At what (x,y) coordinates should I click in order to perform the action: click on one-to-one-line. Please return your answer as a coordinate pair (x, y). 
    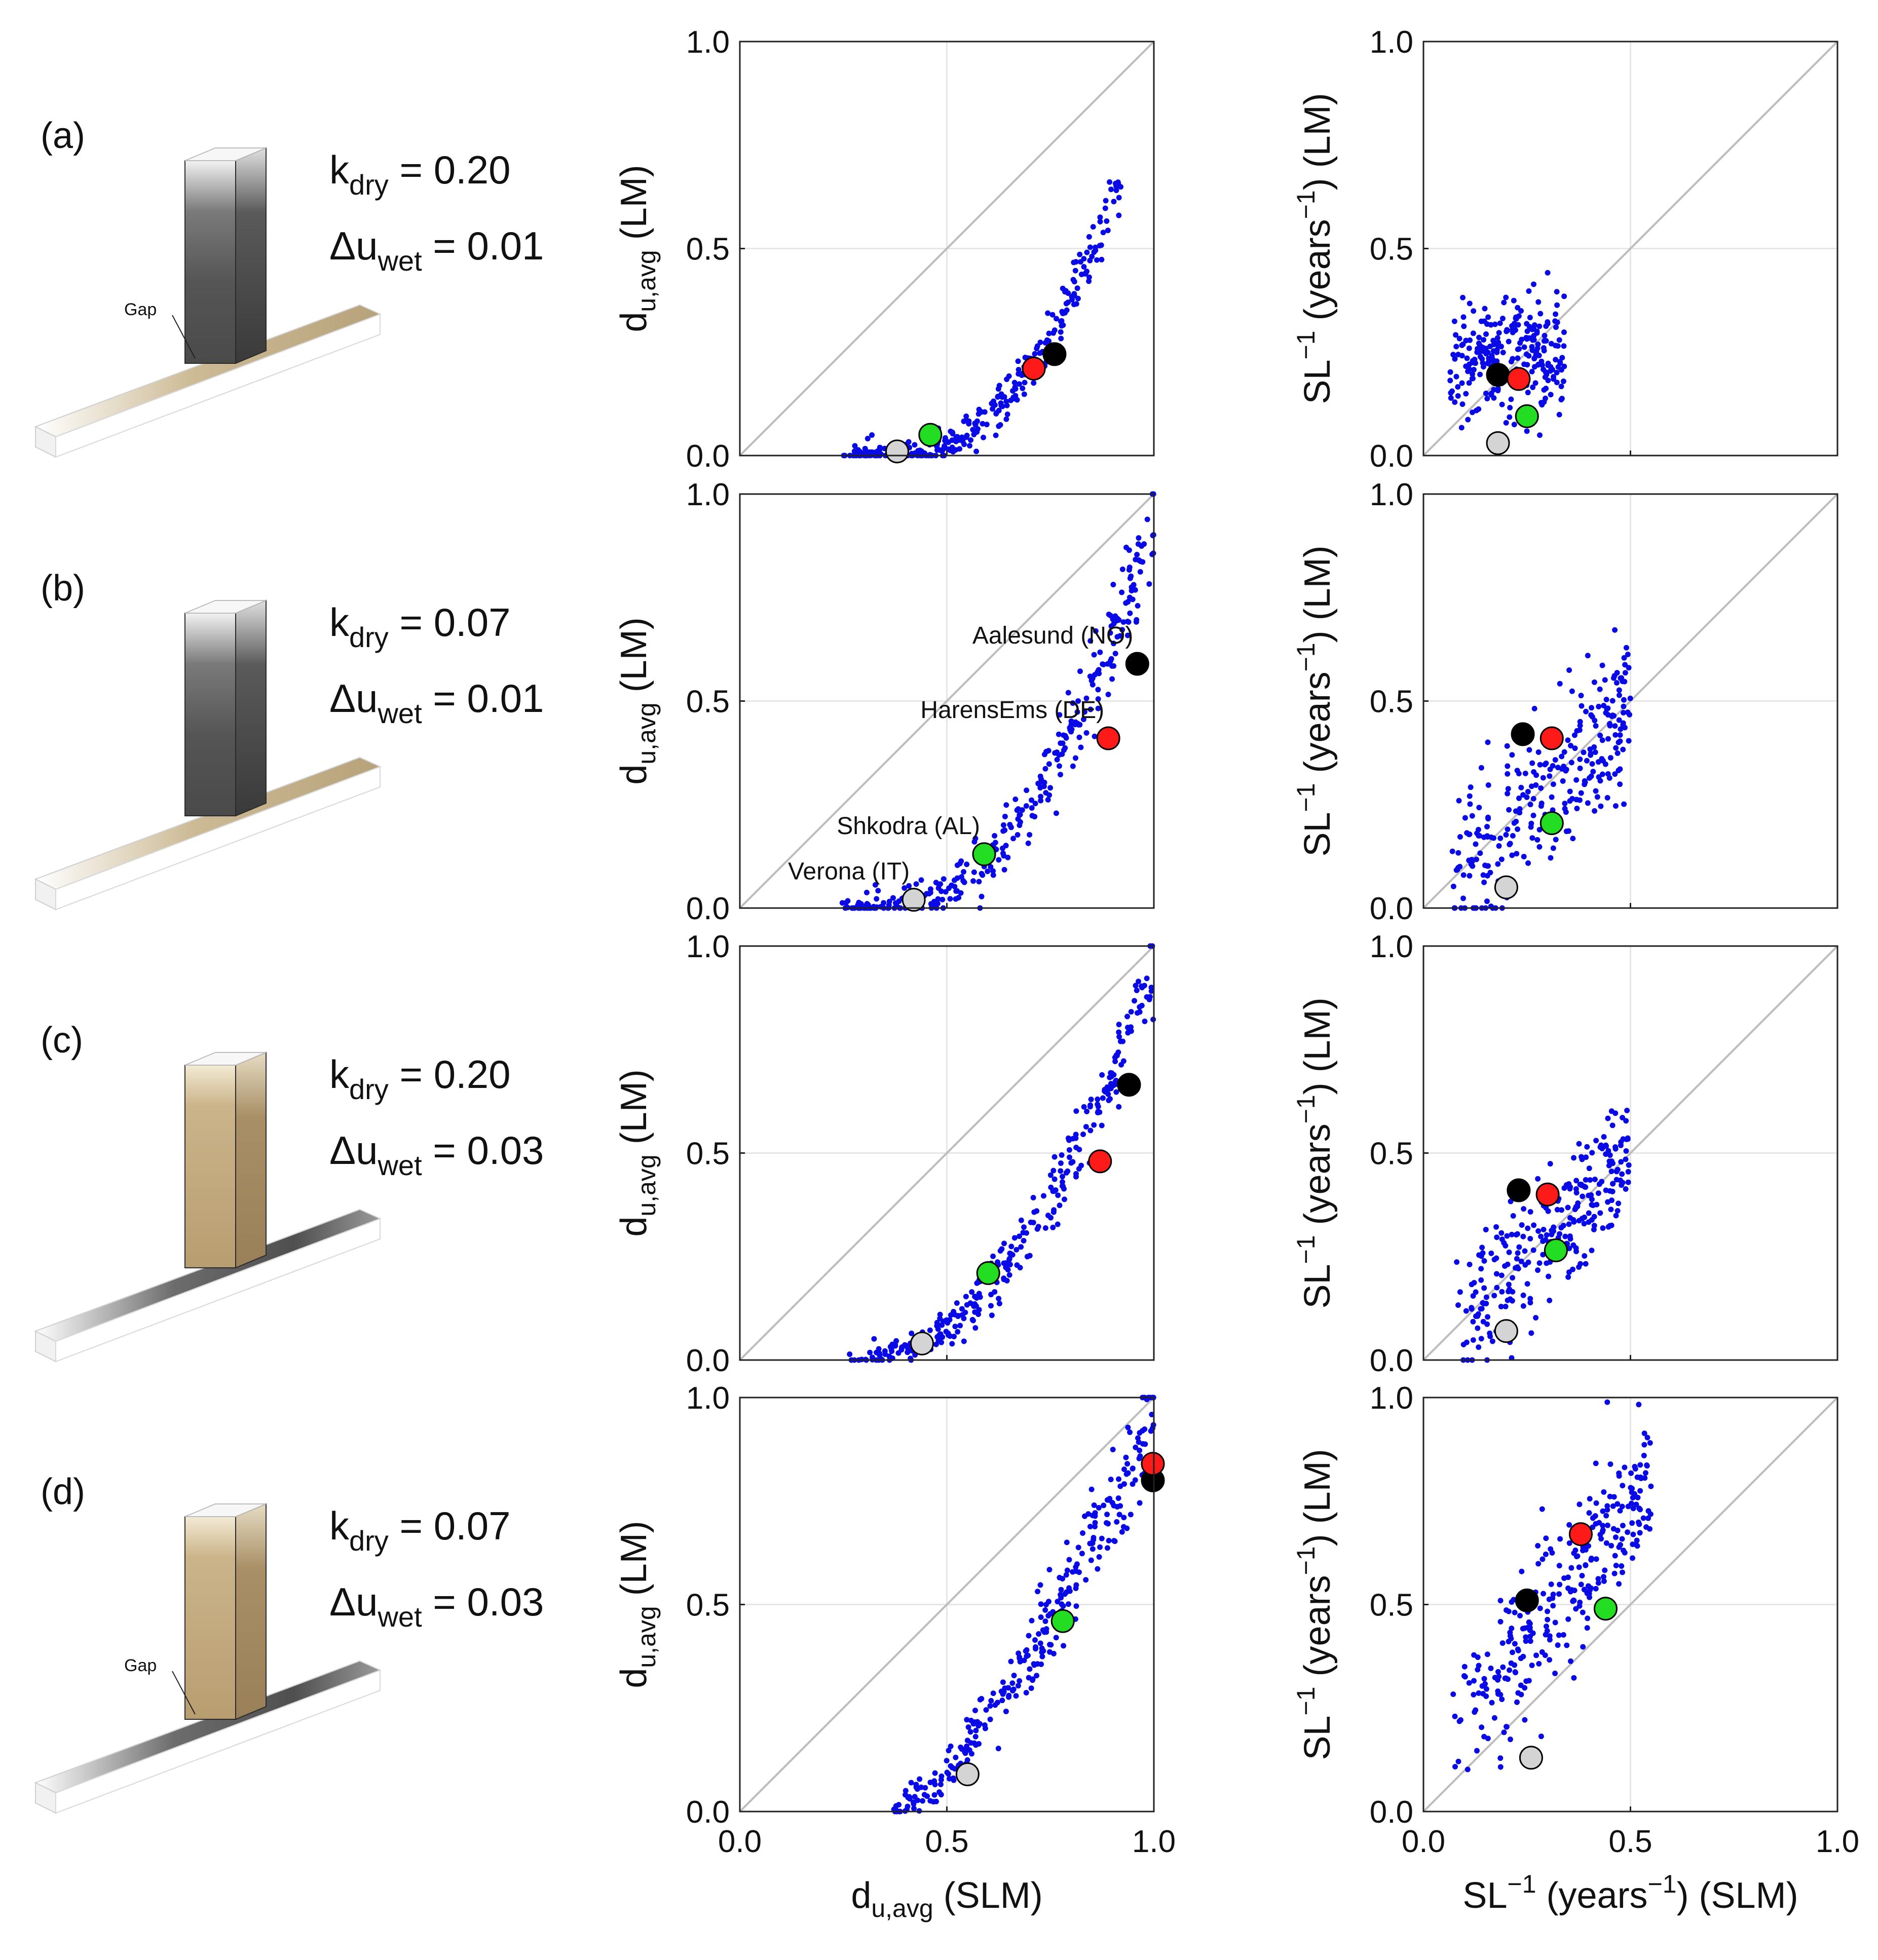
    Looking at the image, I should click on (947, 1605).